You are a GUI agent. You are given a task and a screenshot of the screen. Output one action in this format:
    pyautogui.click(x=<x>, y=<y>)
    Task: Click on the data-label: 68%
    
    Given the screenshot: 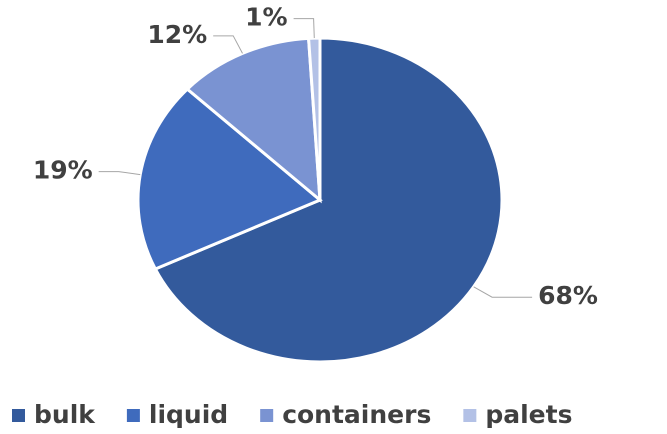 What is the action you would take?
    pyautogui.click(x=568, y=295)
    